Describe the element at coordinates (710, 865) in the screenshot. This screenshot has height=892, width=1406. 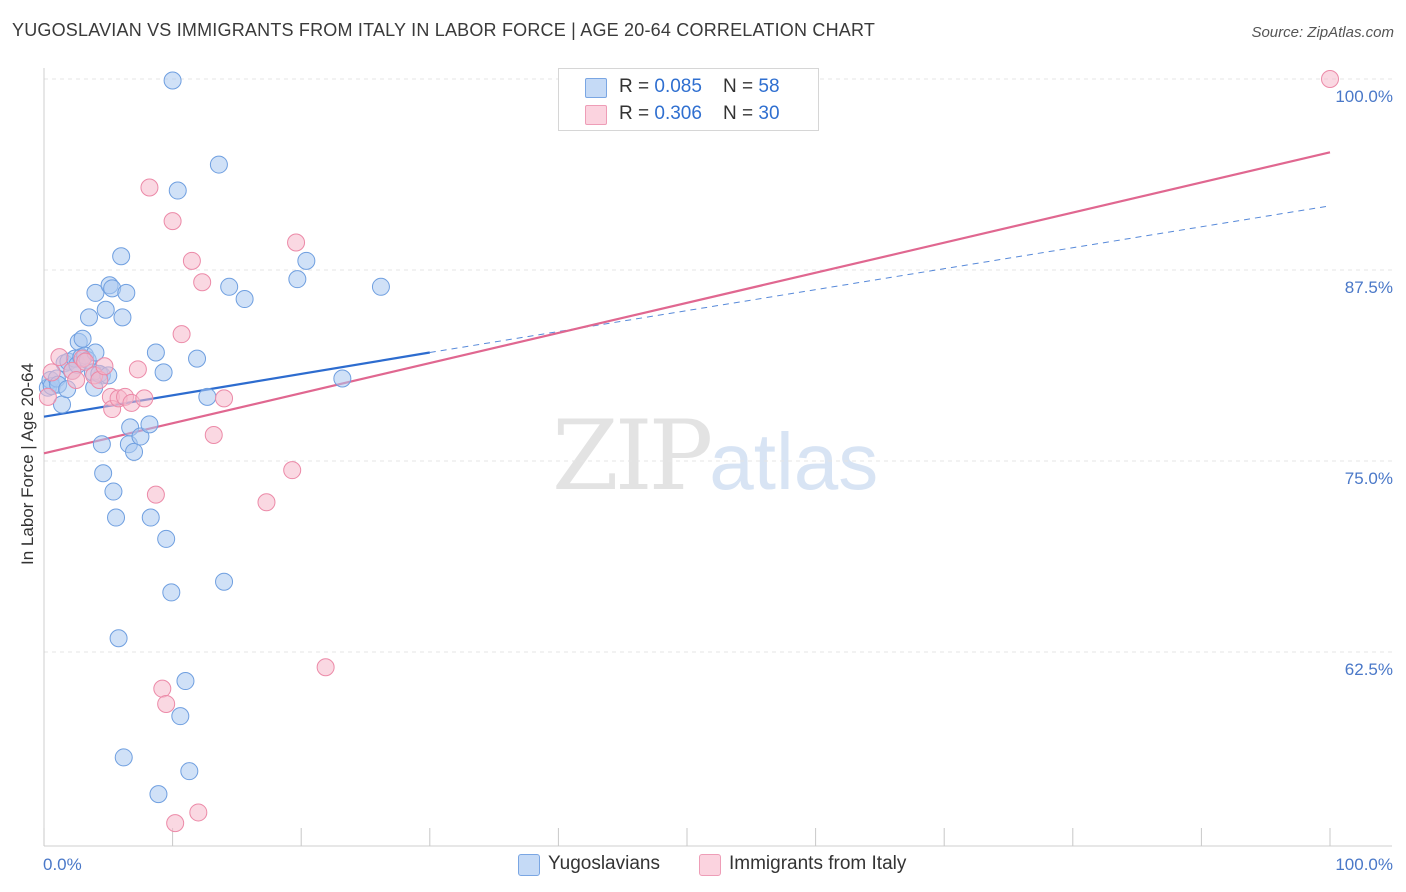
I see `legend-swatch-bottom-italy` at that location.